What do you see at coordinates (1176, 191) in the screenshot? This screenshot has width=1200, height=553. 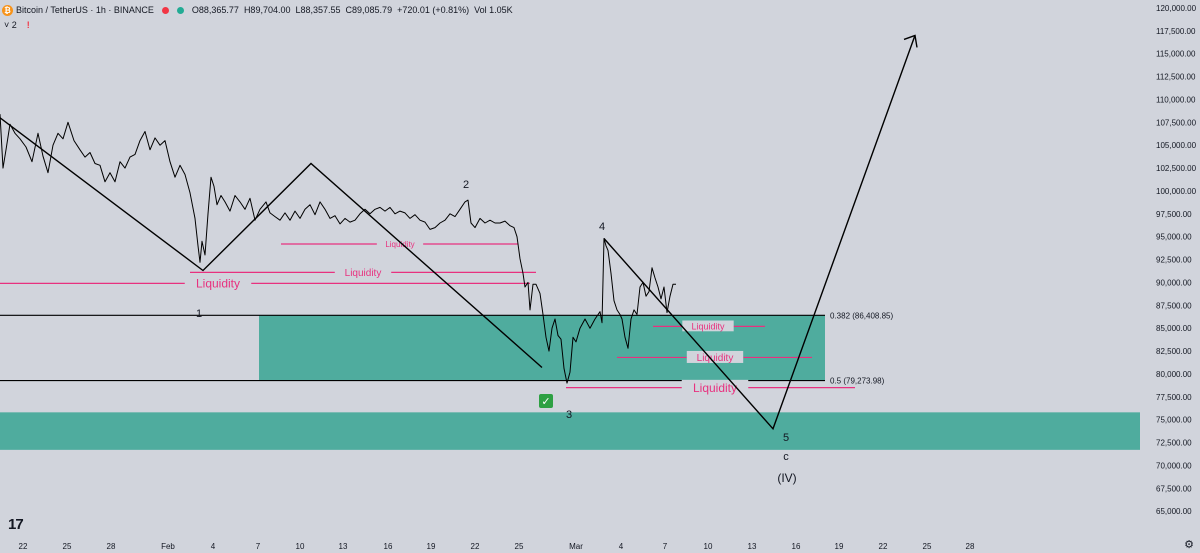 I see `y-axis-tick: 100,000.00` at bounding box center [1176, 191].